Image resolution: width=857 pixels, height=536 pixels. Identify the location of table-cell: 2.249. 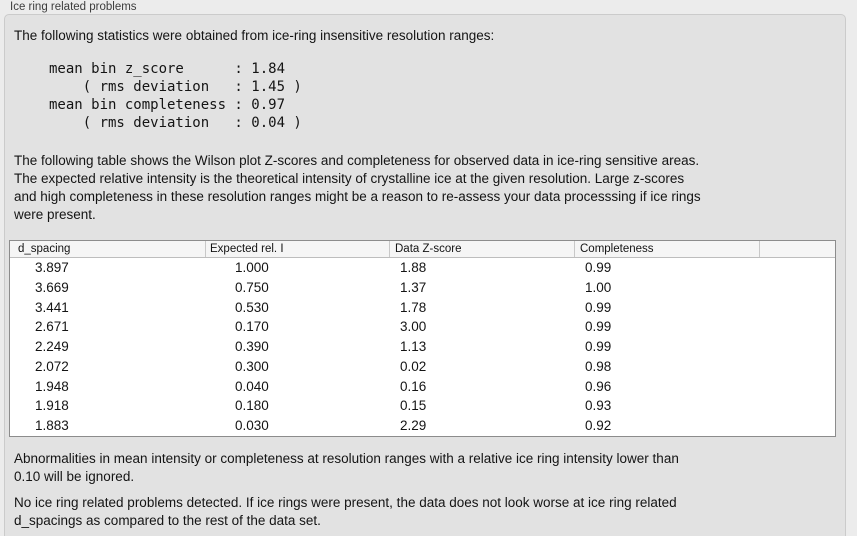
(52, 346).